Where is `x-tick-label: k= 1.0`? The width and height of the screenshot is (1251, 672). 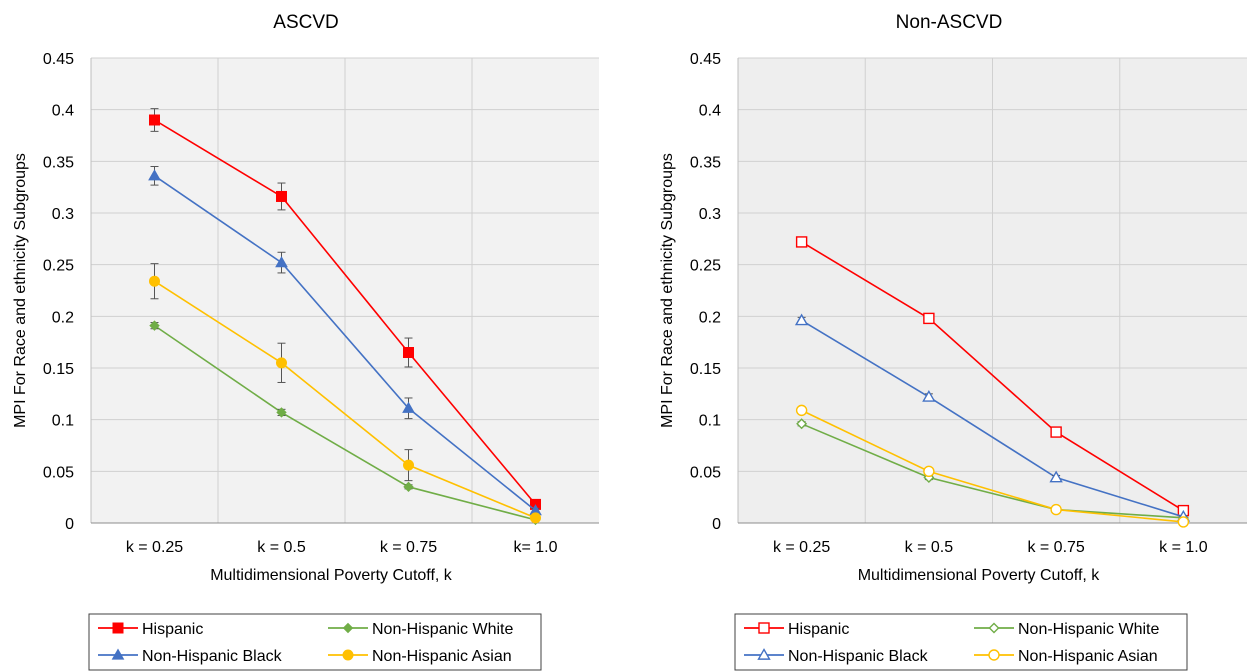 x-tick-label: k= 1.0 is located at coordinates (535, 547).